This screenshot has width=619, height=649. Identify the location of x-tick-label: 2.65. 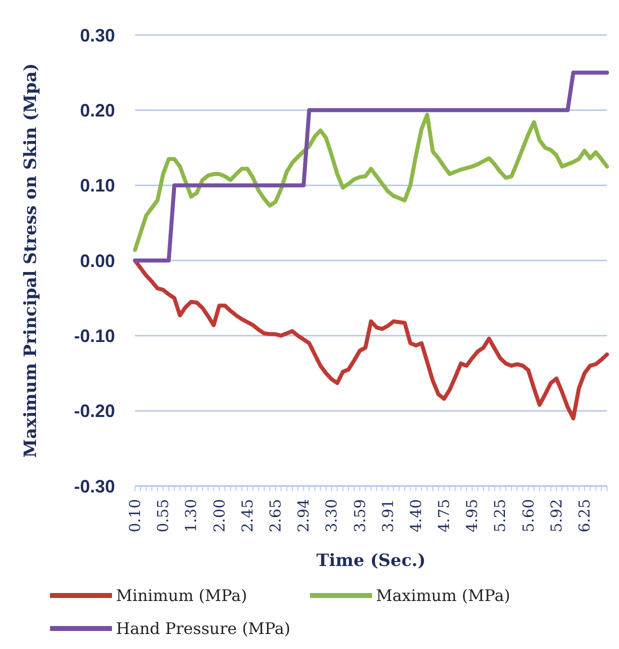
(275, 515).